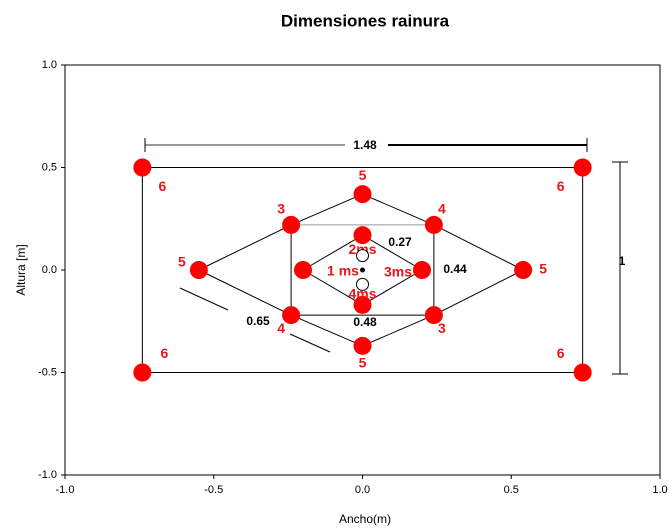 Image resolution: width=672 pixels, height=531 pixels. What do you see at coordinates (398, 272) in the screenshot?
I see `point-label: 3ms` at bounding box center [398, 272].